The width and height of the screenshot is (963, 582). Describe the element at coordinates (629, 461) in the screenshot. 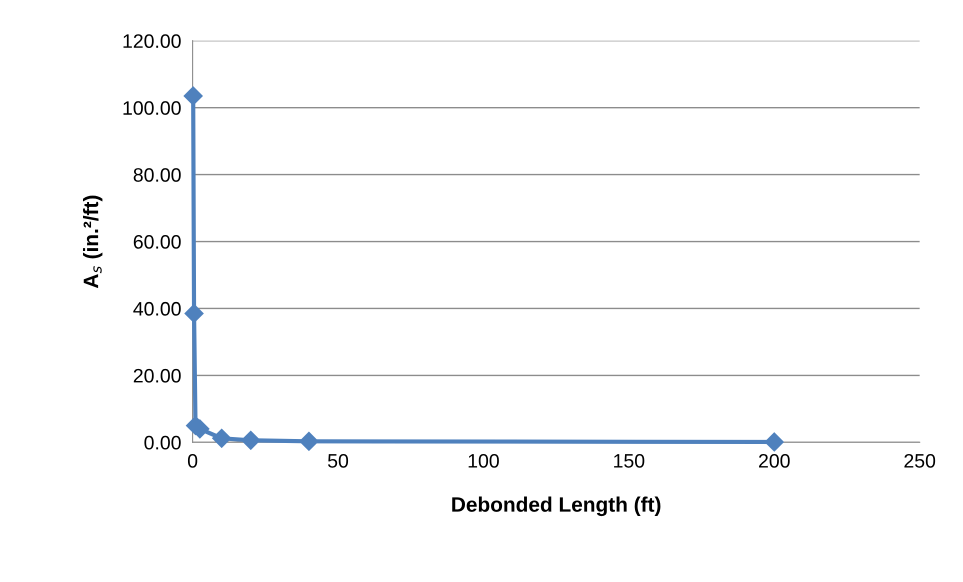

I see `x-tick-label: 150` at that location.